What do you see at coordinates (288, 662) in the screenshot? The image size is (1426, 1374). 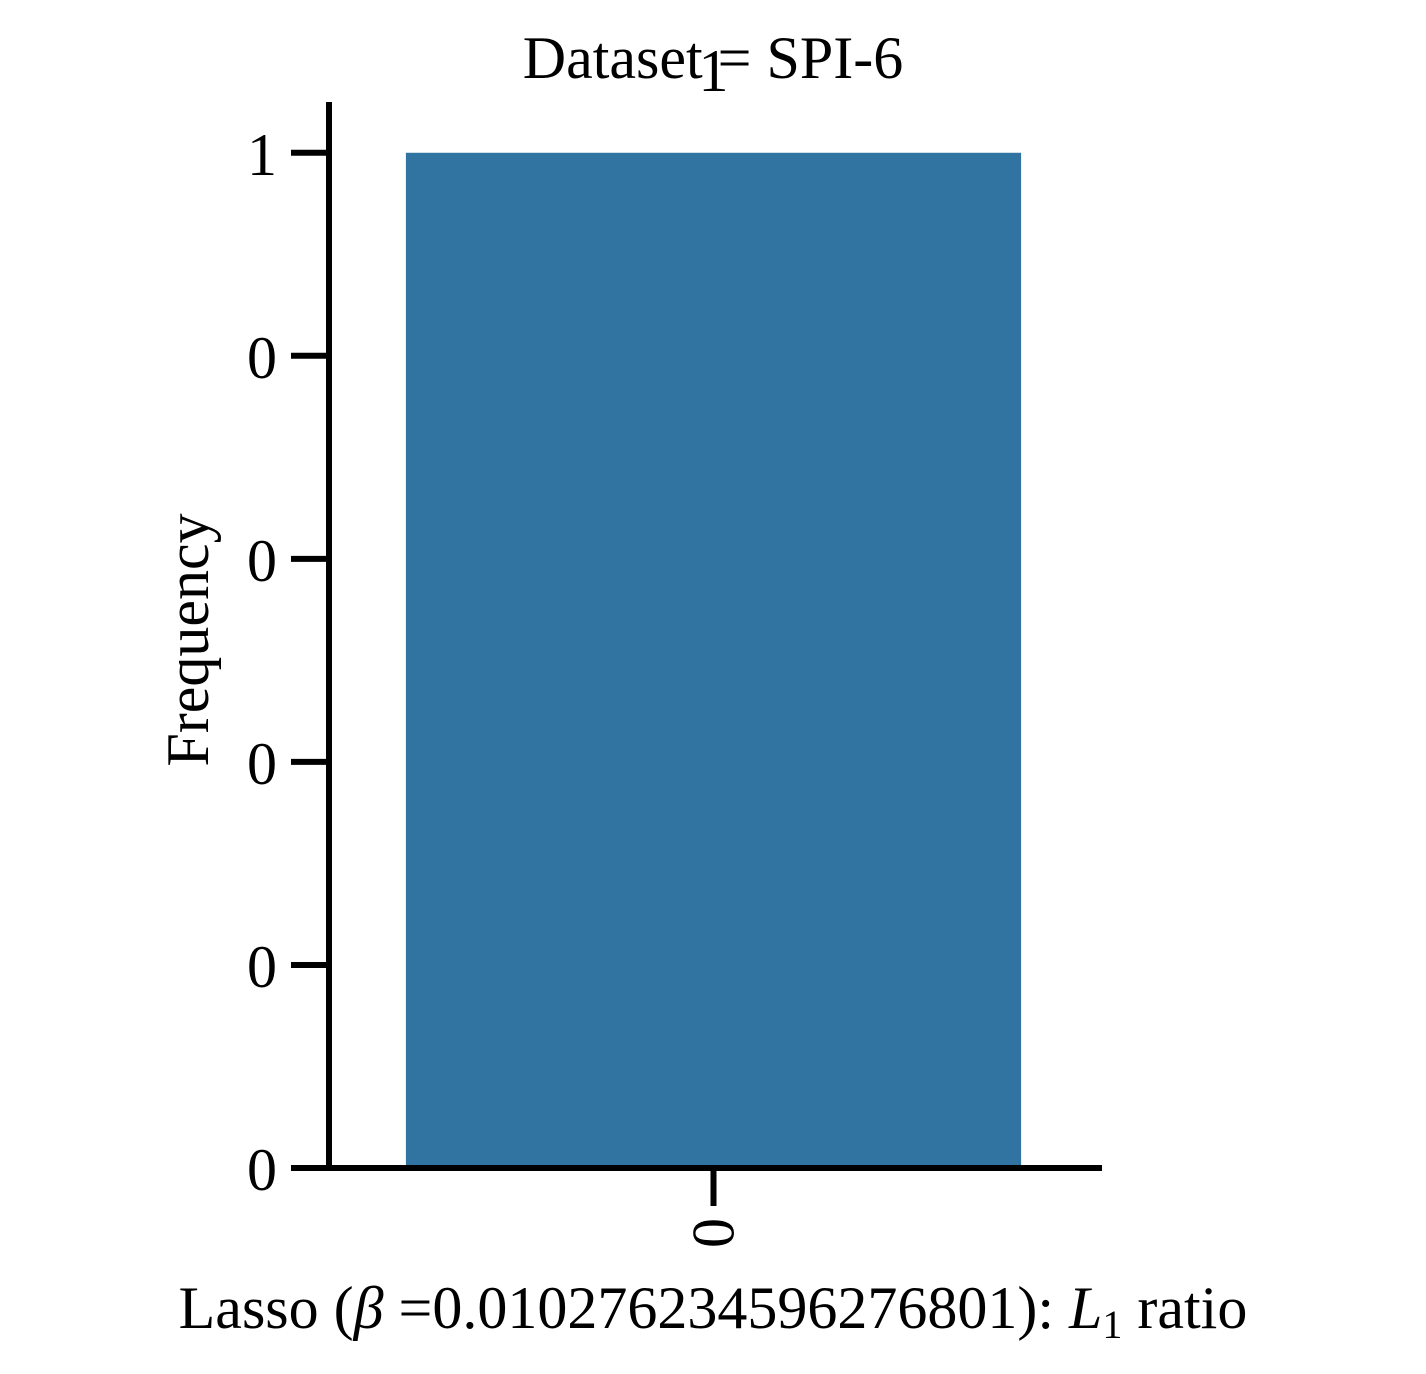 I see `y-ticks: 0 0 0 0 0 1` at bounding box center [288, 662].